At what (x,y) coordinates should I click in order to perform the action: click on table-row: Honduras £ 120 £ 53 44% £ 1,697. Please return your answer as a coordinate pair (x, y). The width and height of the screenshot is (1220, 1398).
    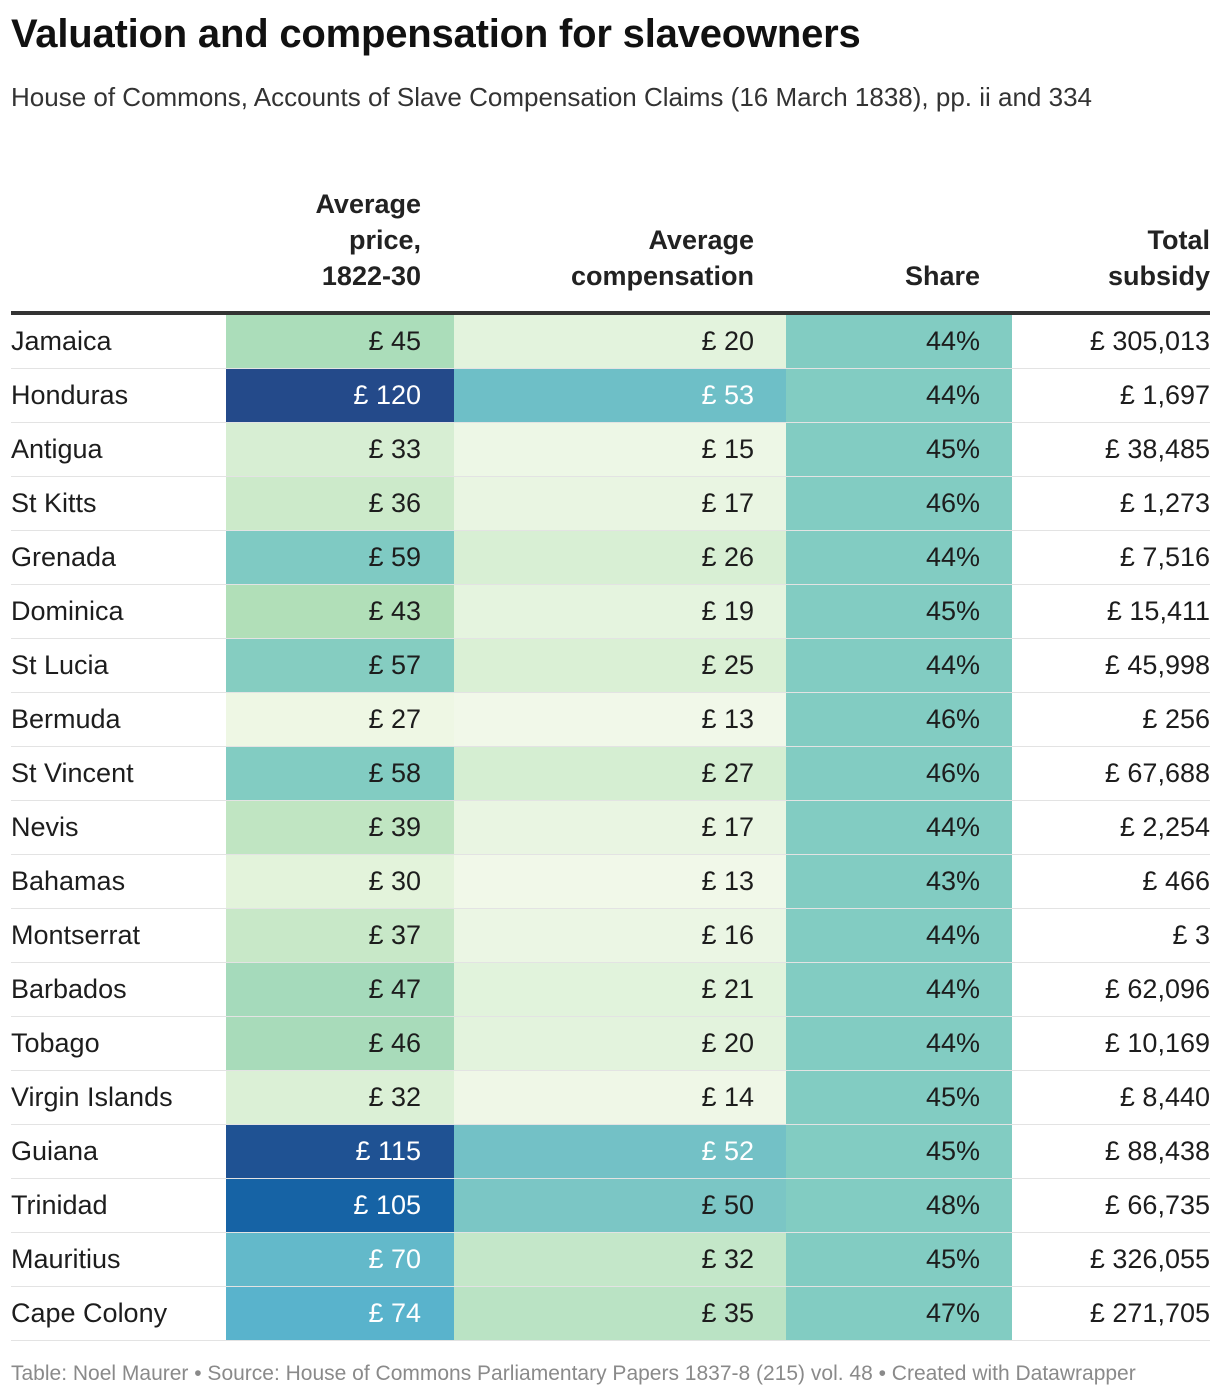
    Looking at the image, I should click on (610, 395).